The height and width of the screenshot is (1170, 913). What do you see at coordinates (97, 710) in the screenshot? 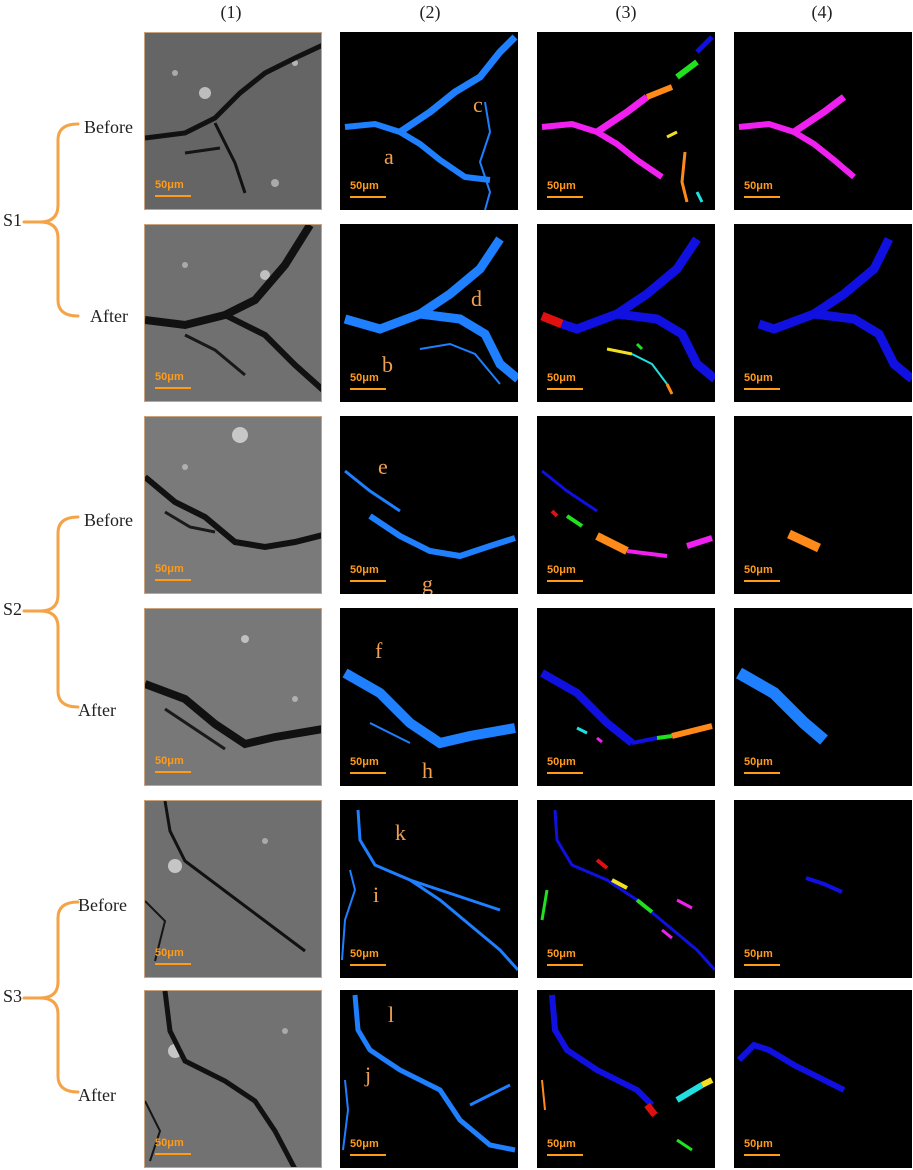
I see `row-label-s2-after: After` at bounding box center [97, 710].